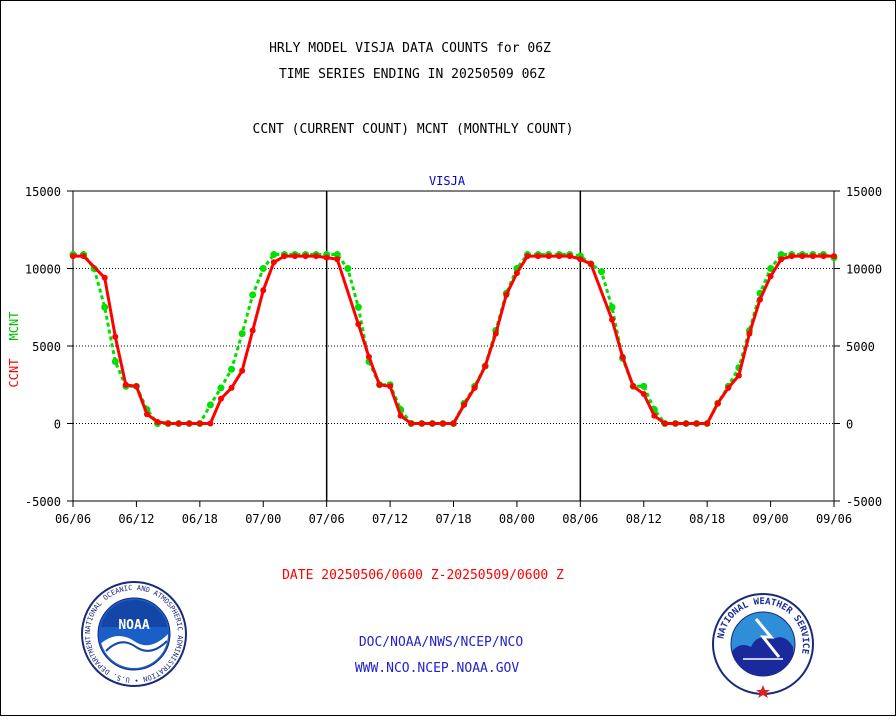  I want to click on y-tick-label-right: -5000, so click(864, 502).